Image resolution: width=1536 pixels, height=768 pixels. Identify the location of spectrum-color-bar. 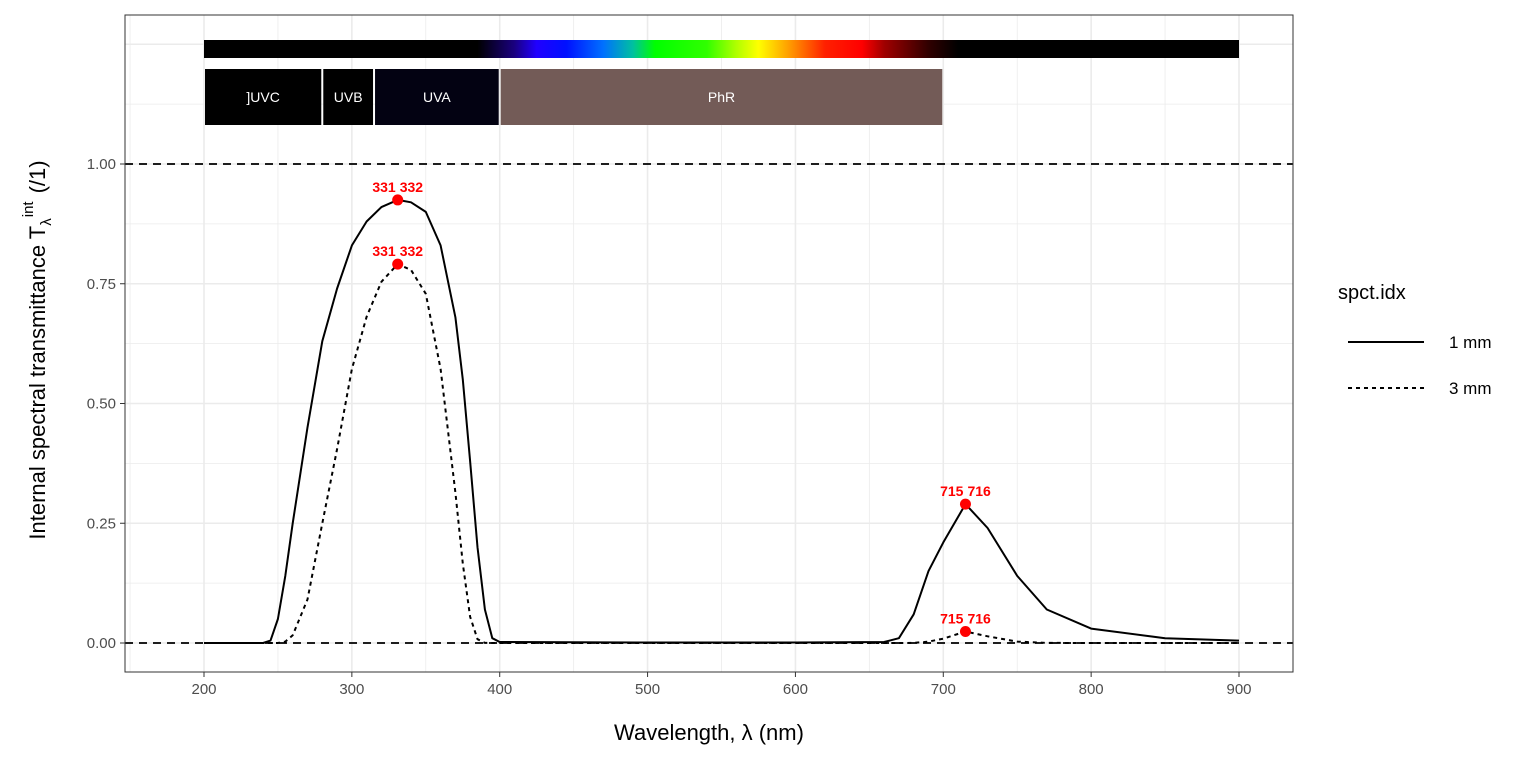
(721, 49).